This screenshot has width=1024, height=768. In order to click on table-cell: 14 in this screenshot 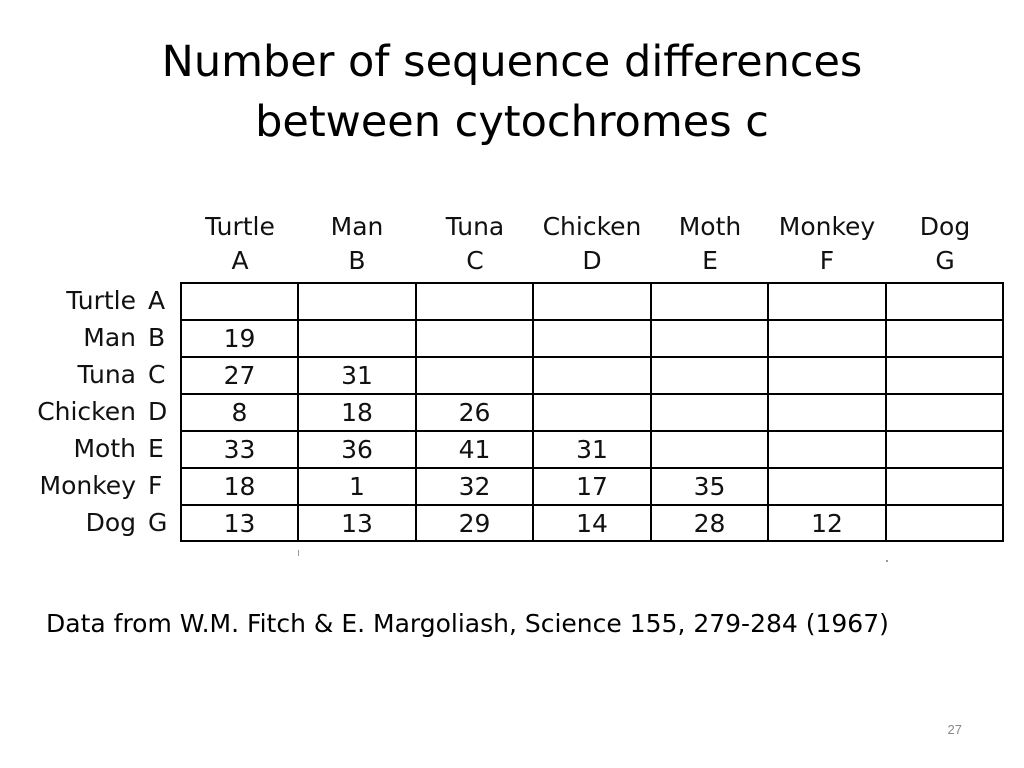, I will do `click(593, 523)`.